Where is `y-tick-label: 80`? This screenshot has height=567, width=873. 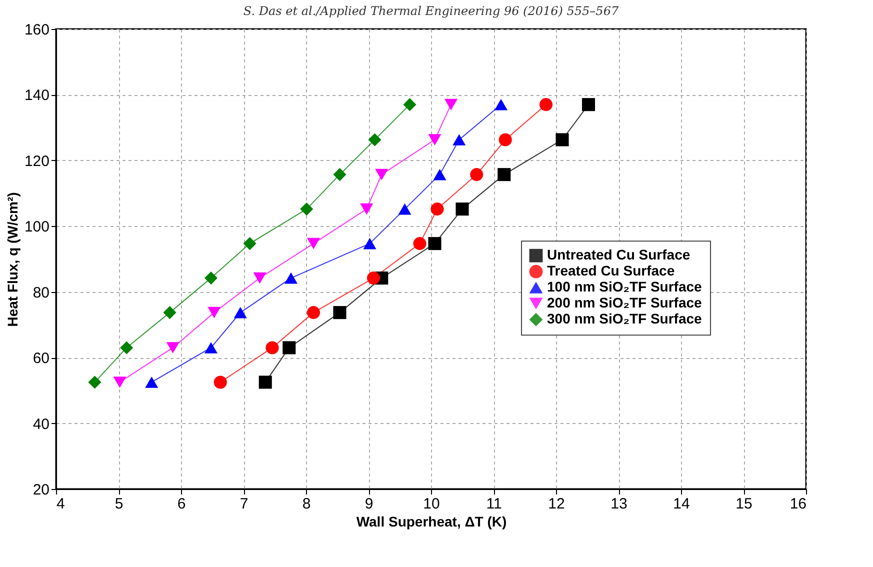
y-tick-label: 80 is located at coordinates (41, 293).